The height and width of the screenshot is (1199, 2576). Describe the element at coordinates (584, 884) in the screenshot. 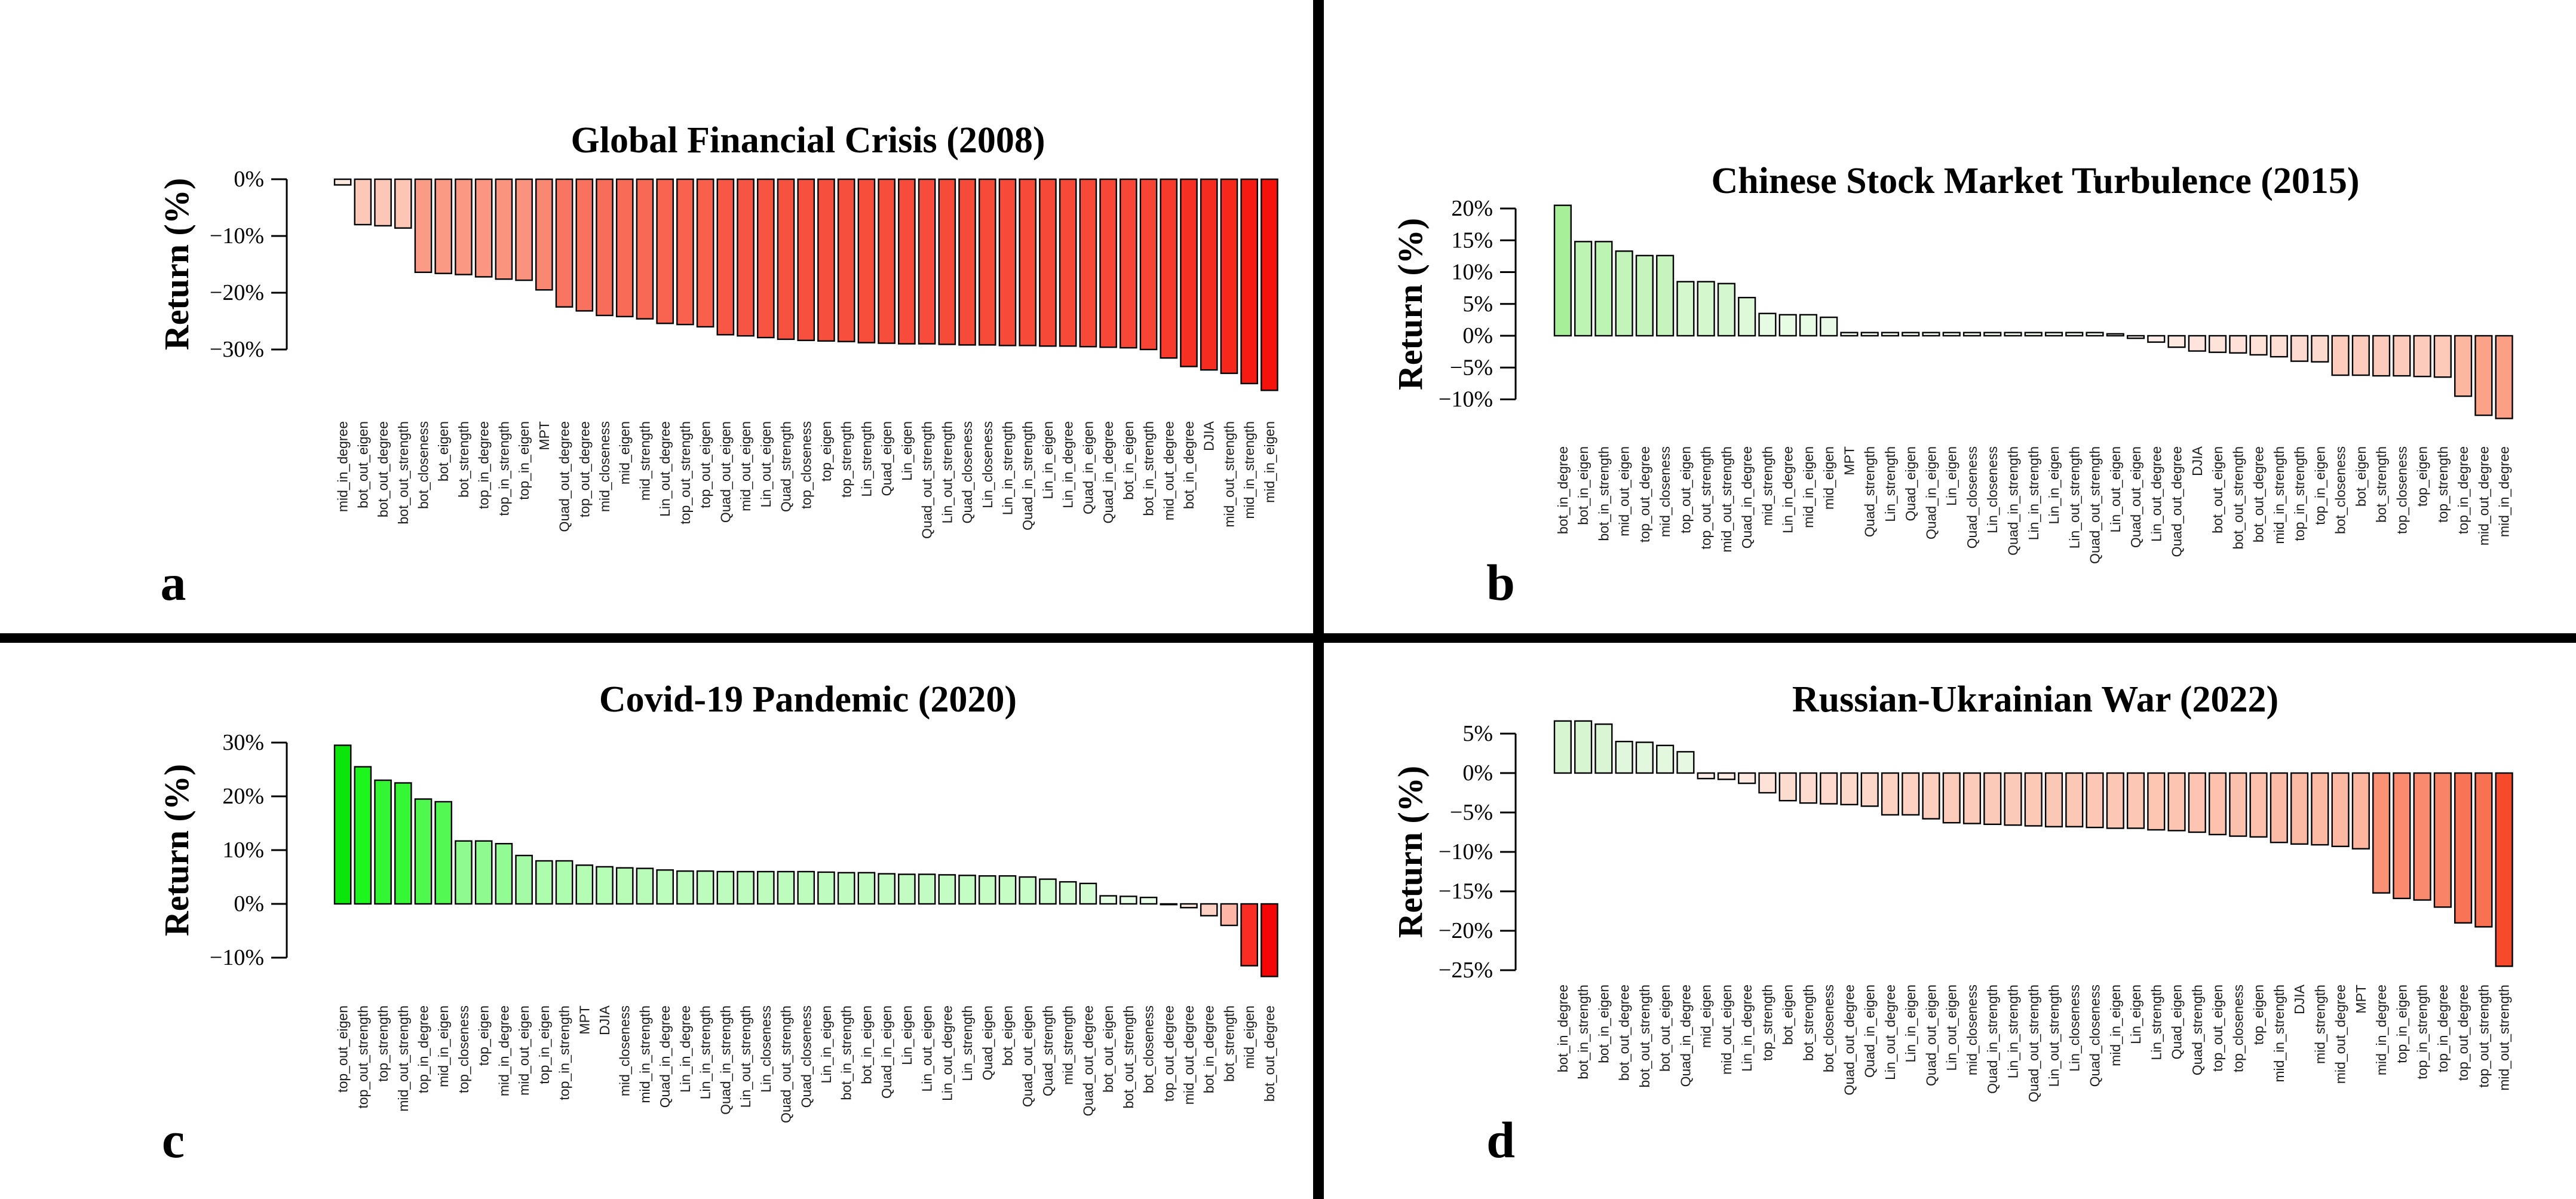

I see `bar-MPT` at that location.